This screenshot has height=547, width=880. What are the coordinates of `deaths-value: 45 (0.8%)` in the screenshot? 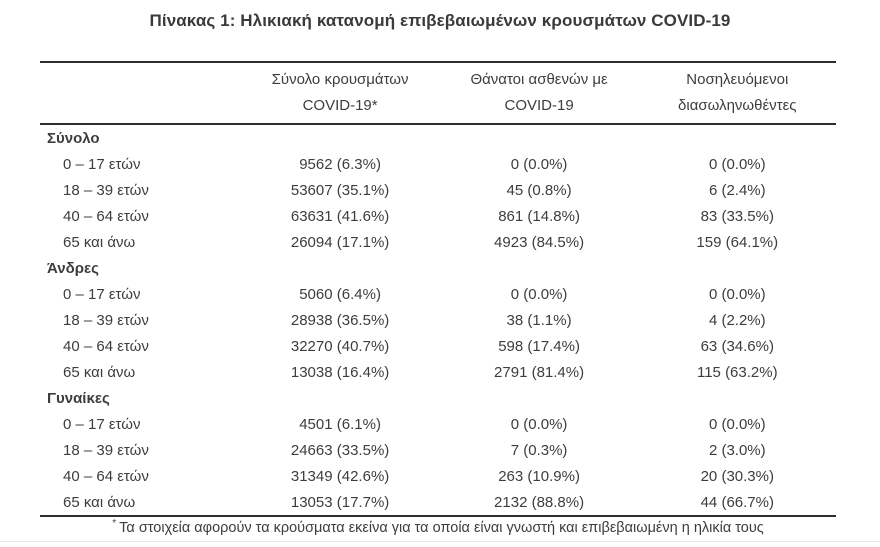 It's located at (539, 190).